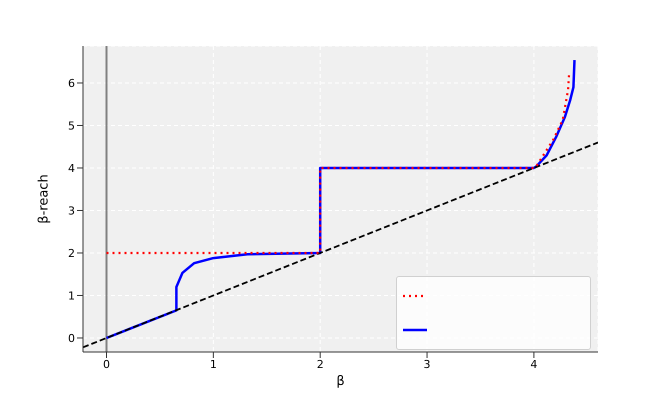  I want to click on y-axis-title: β-reach, so click(44, 199).